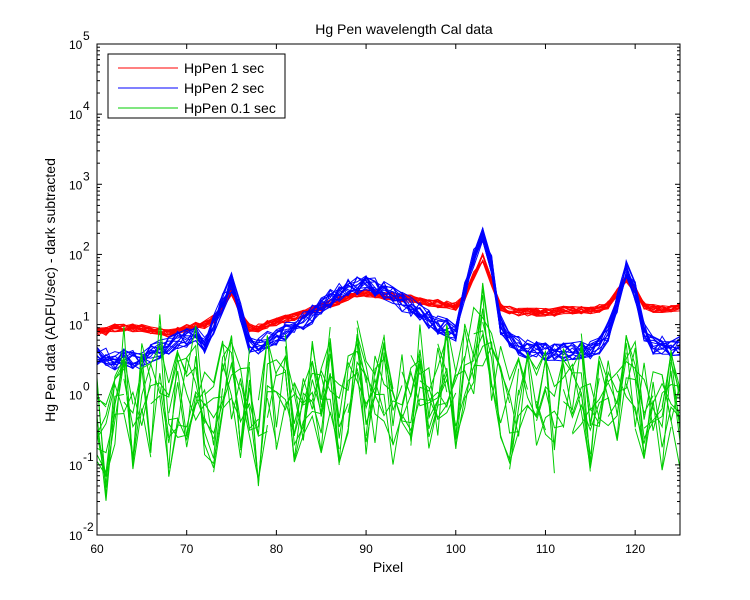 This screenshot has width=750, height=600. Describe the element at coordinates (86, 106) in the screenshot. I see `y-tick-label-exponent: 4` at that location.